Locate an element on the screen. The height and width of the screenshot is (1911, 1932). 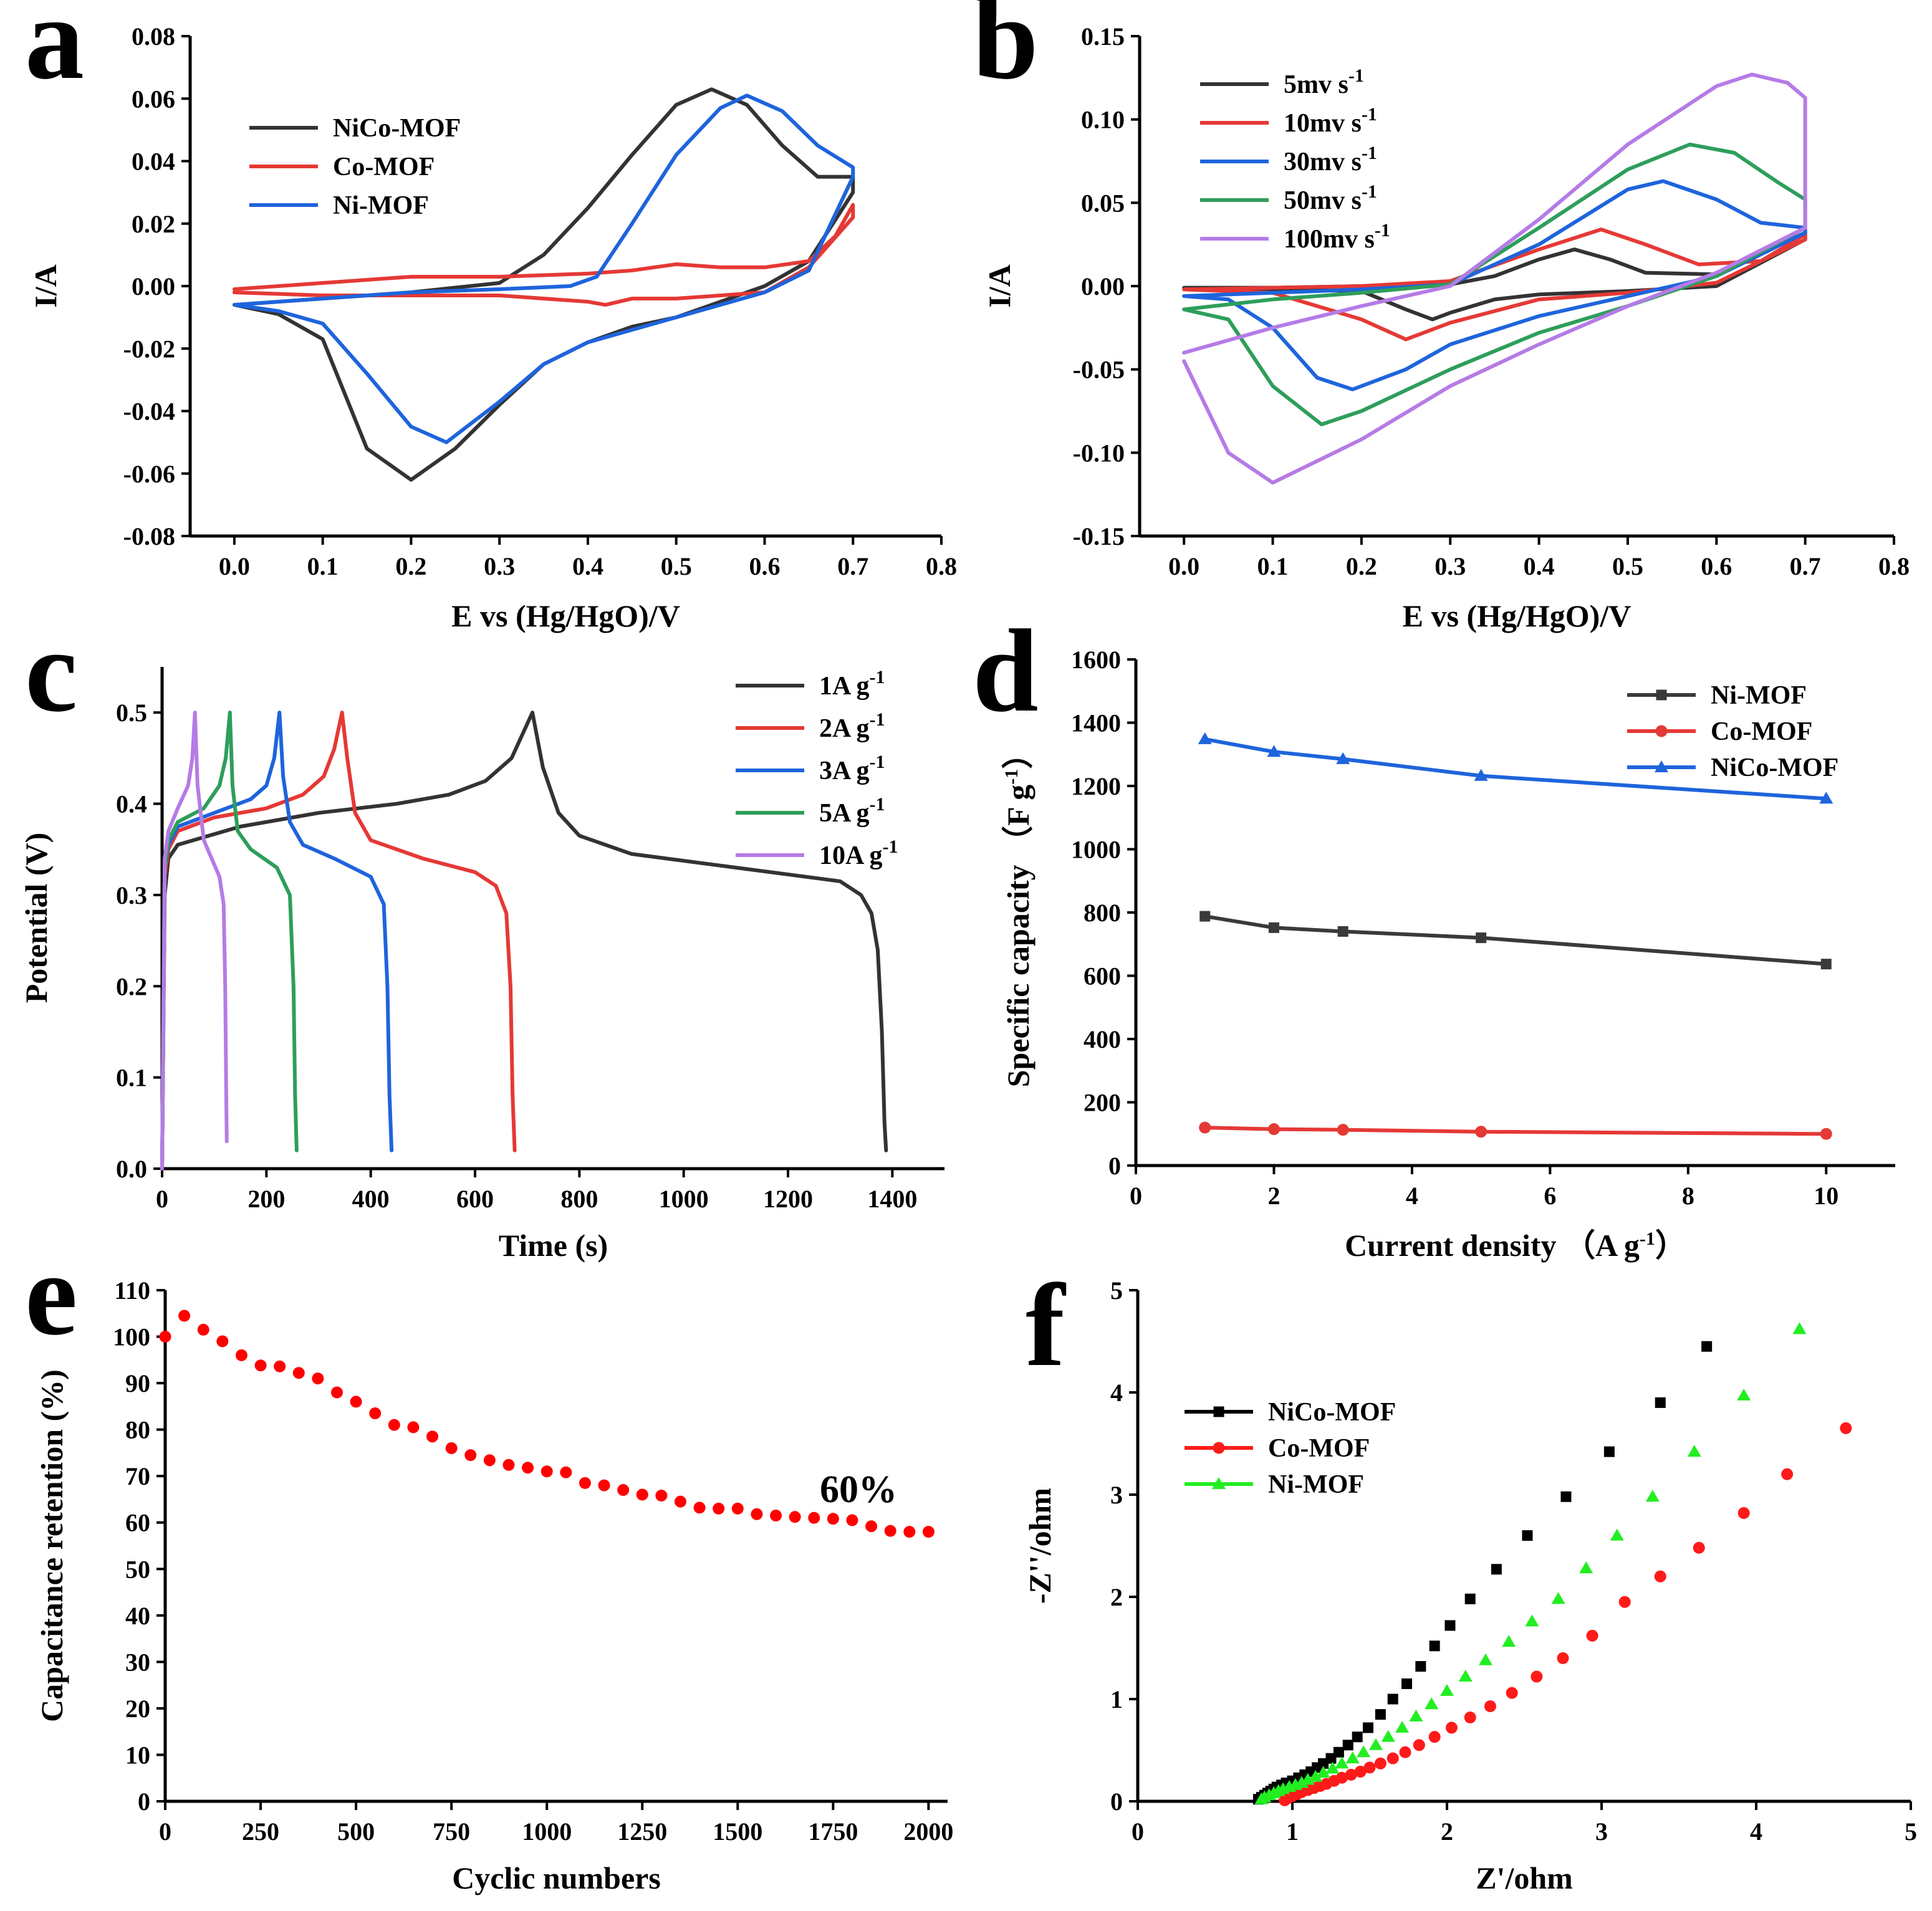
y-tick-label: 1000 is located at coordinates (1096, 850).